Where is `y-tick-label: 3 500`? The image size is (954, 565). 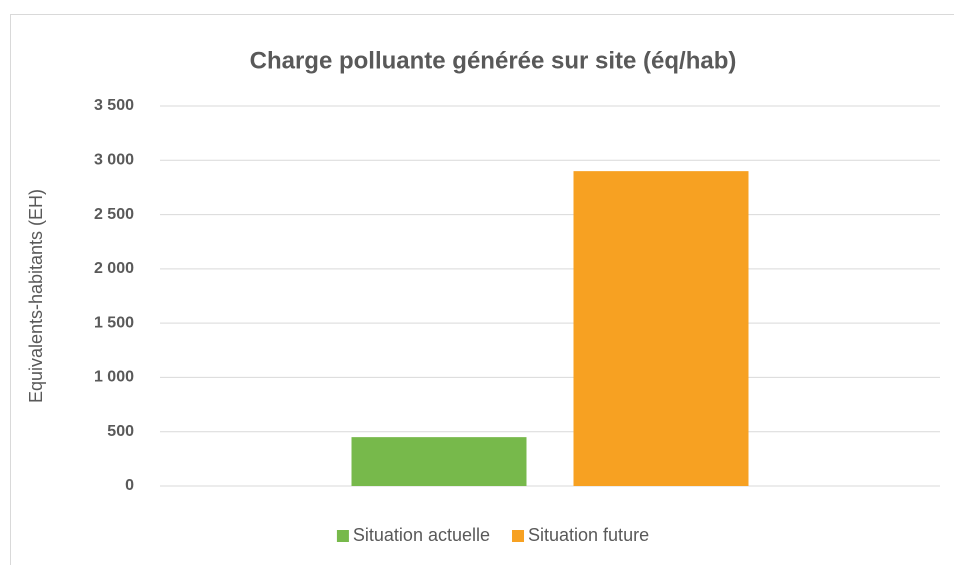 y-tick-label: 3 500 is located at coordinates (114, 105).